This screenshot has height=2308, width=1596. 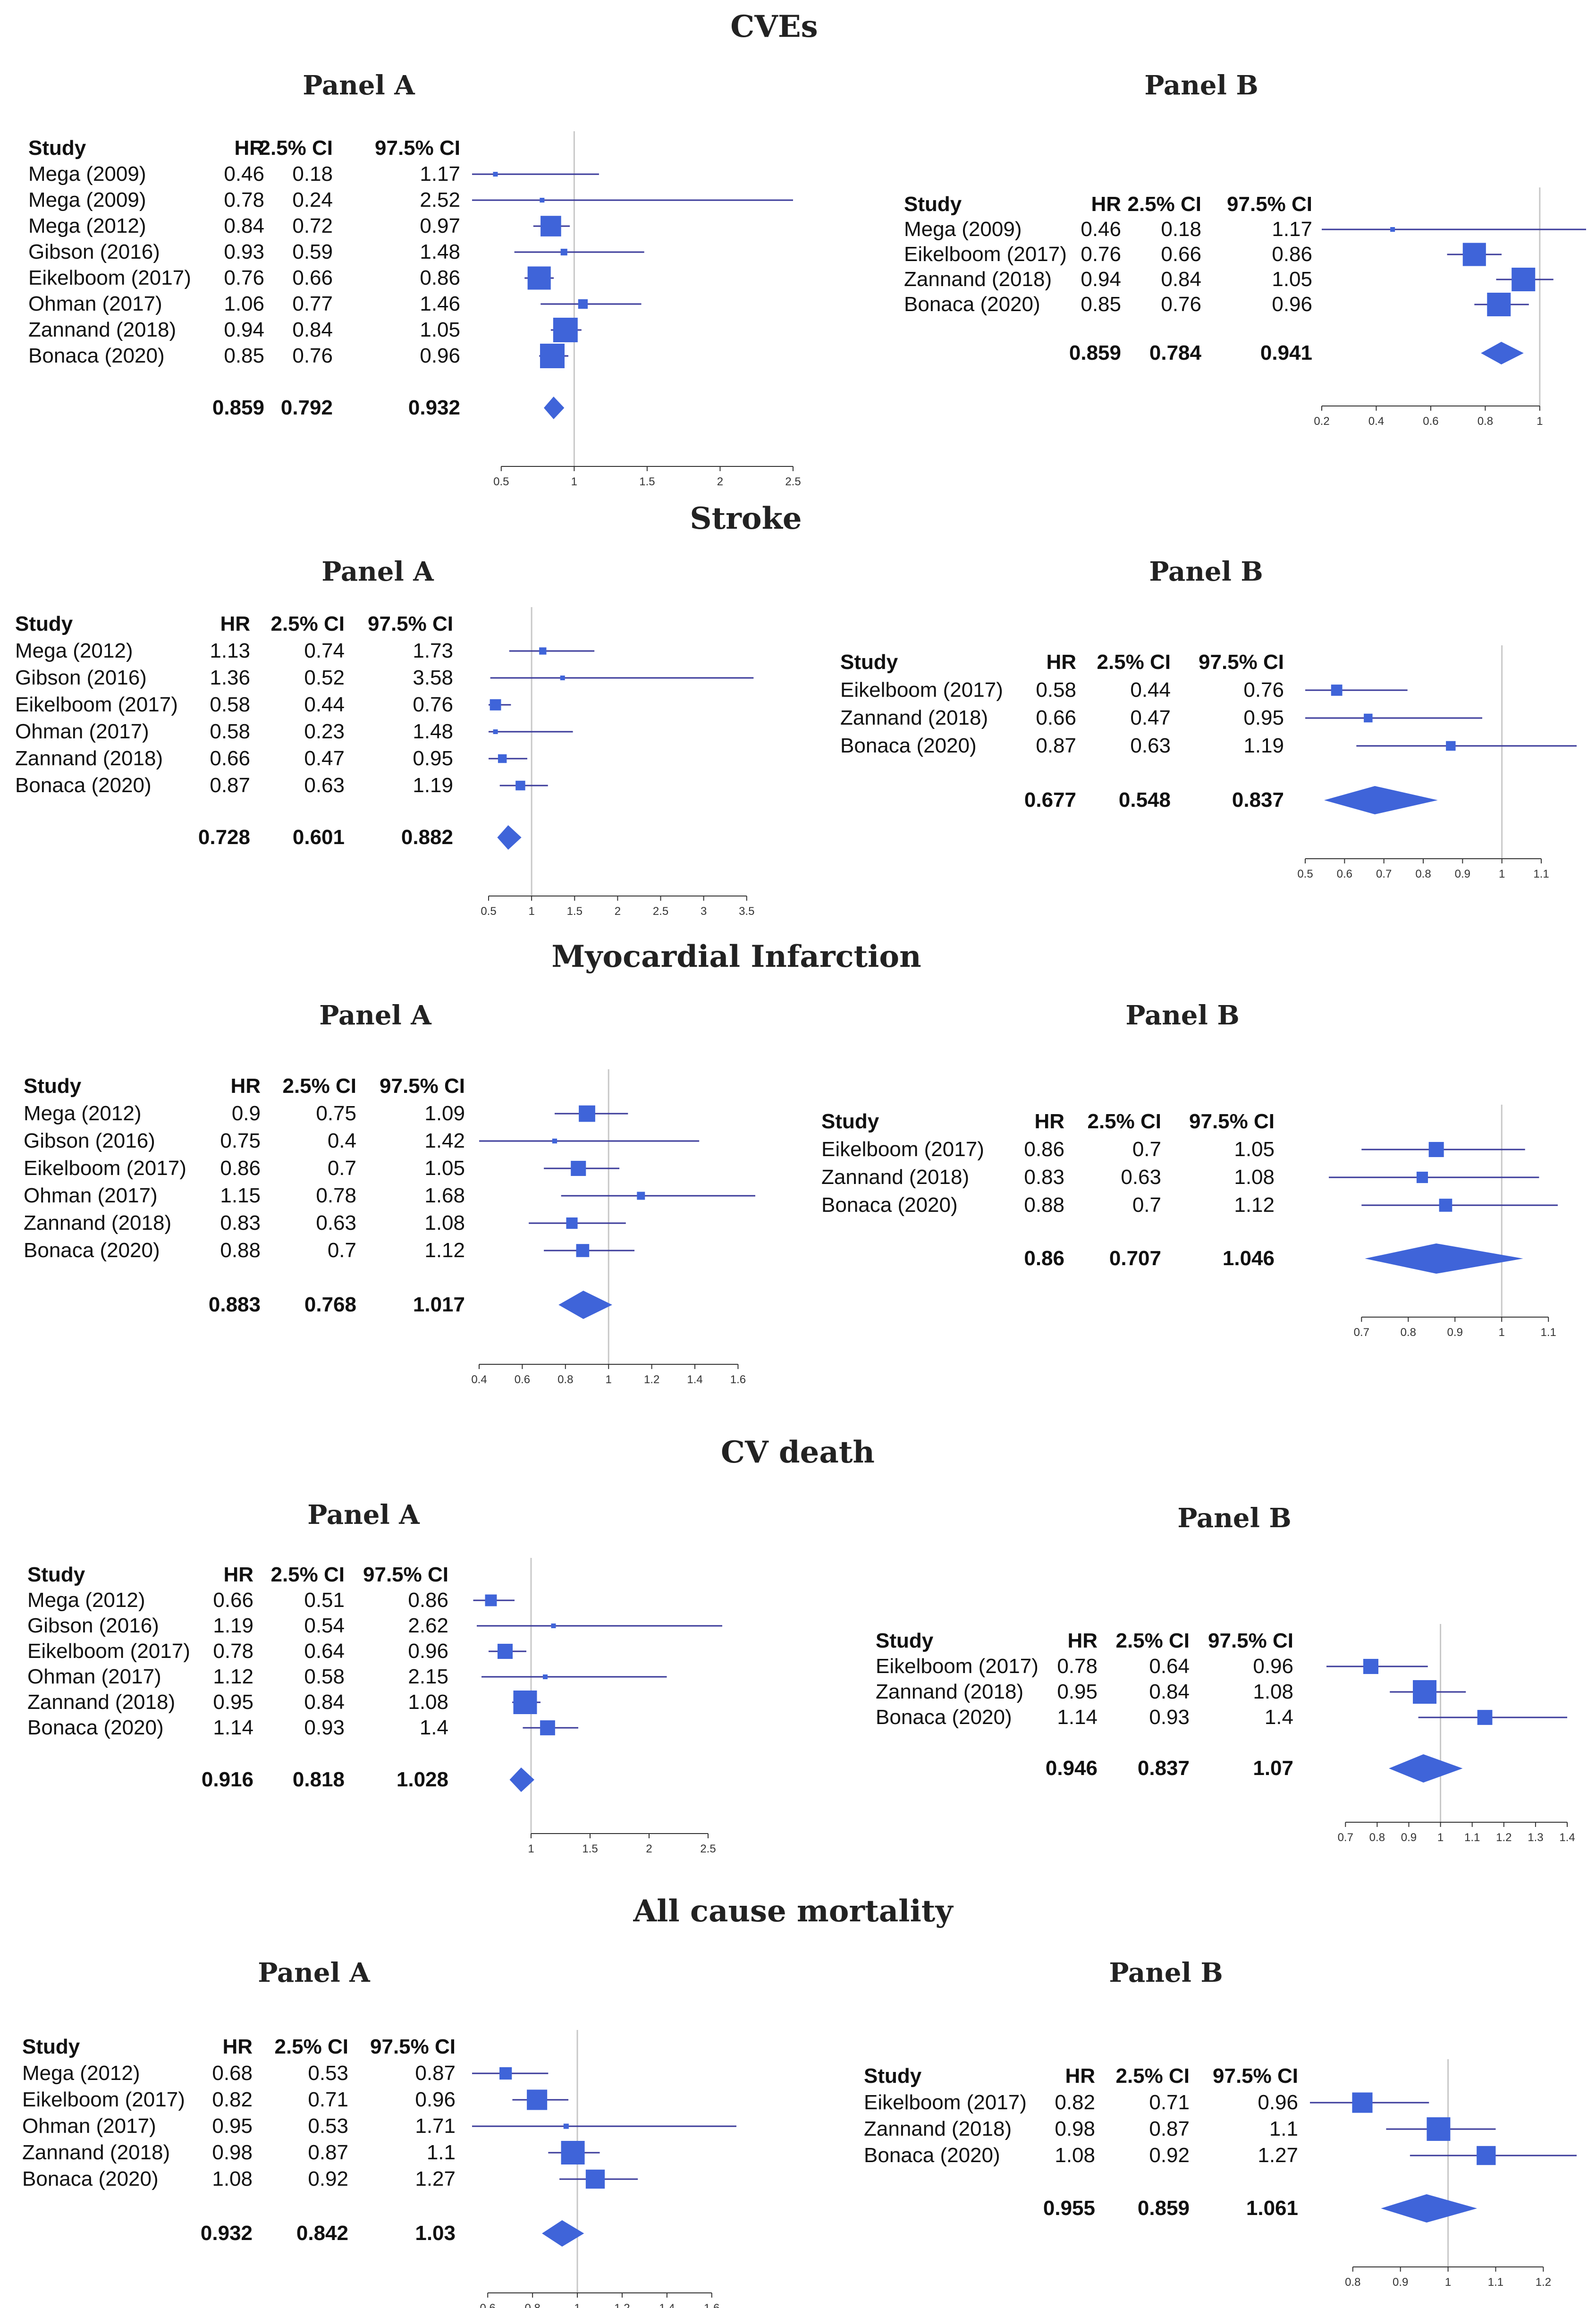 What do you see at coordinates (291, 278) in the screenshot?
I see `table-row: Eikelboom (2017) 0.76 0.66 0.86` at bounding box center [291, 278].